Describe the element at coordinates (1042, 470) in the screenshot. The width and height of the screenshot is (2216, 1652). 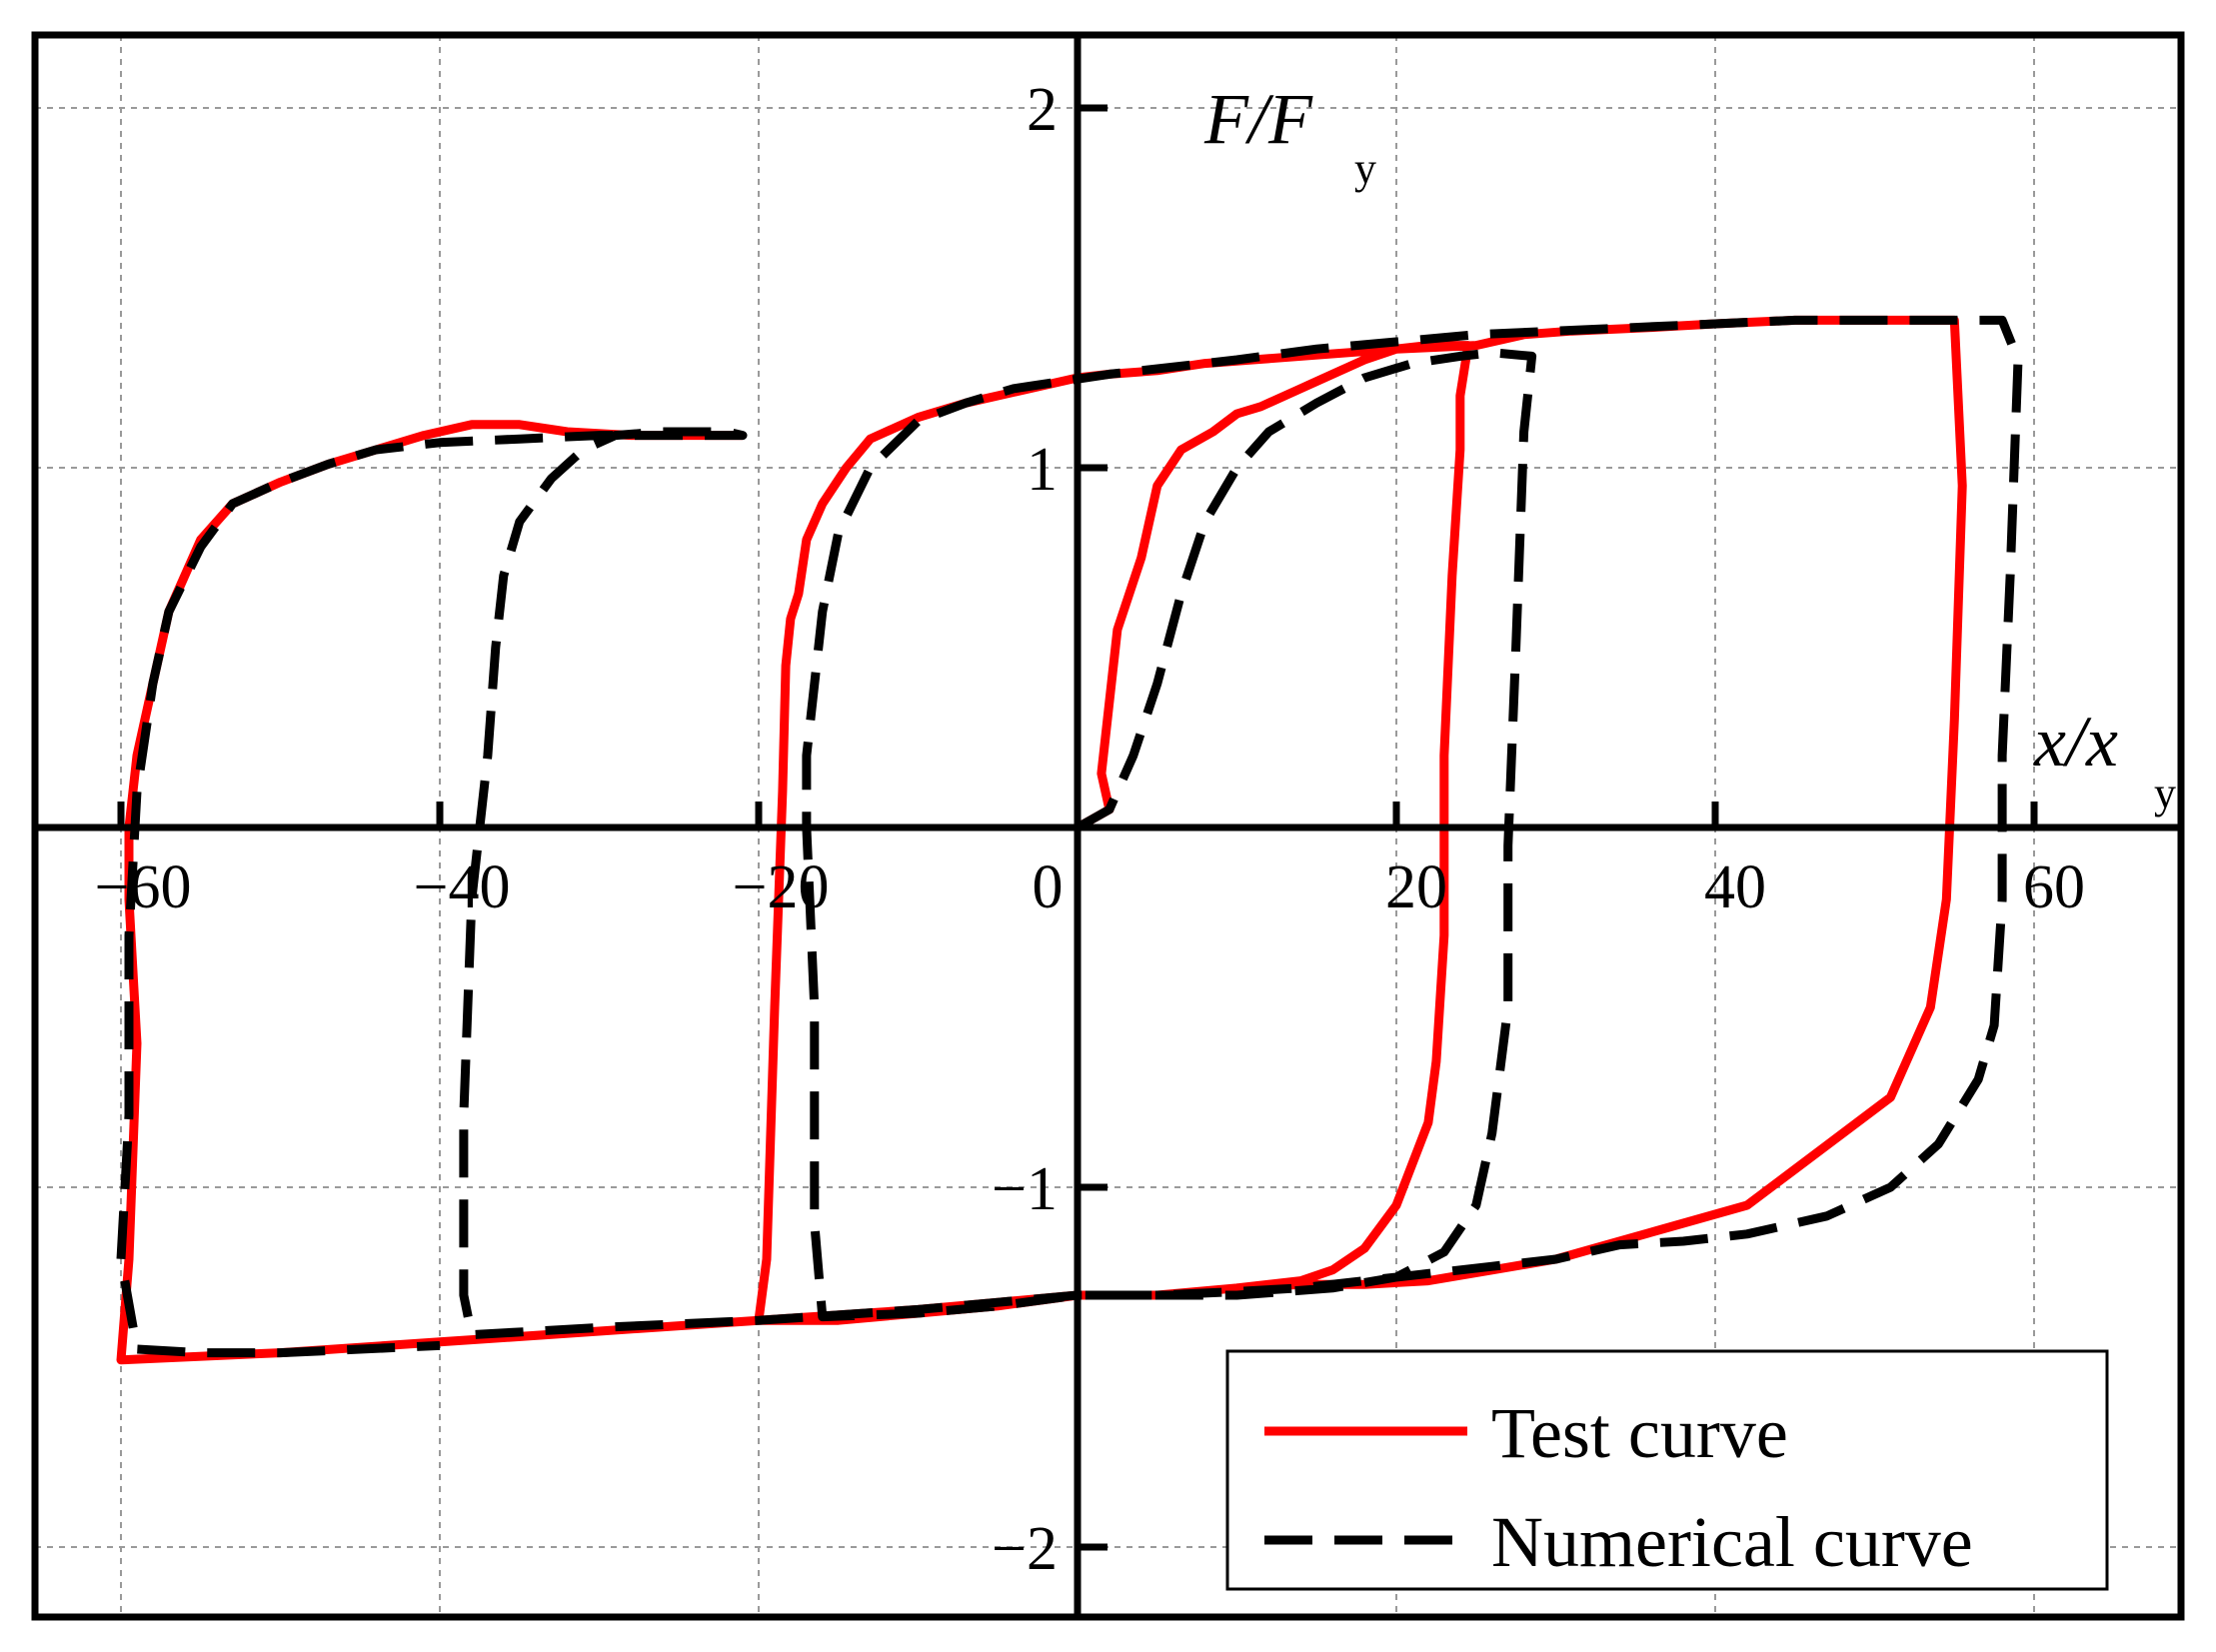
I see `y-tick-label: 1` at that location.